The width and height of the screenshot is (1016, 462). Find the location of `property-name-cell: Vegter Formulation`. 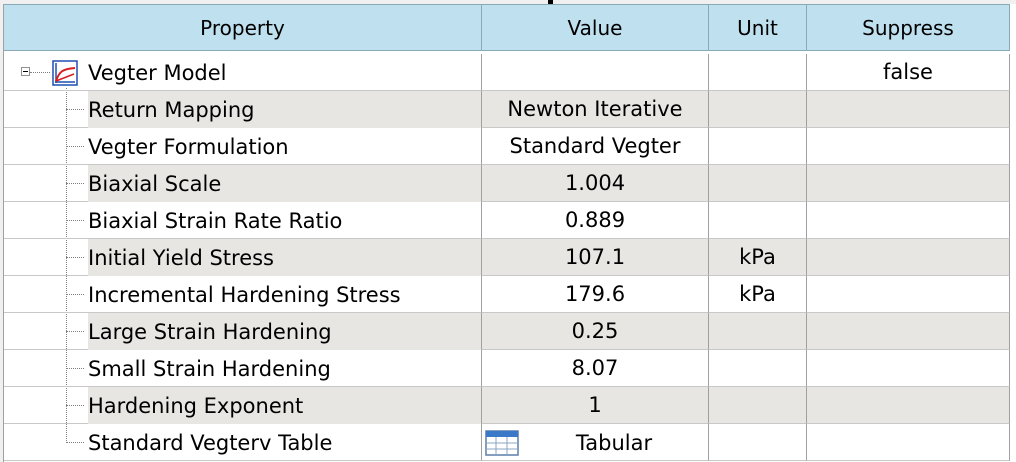

property-name-cell: Vegter Formulation is located at coordinates (243, 146).